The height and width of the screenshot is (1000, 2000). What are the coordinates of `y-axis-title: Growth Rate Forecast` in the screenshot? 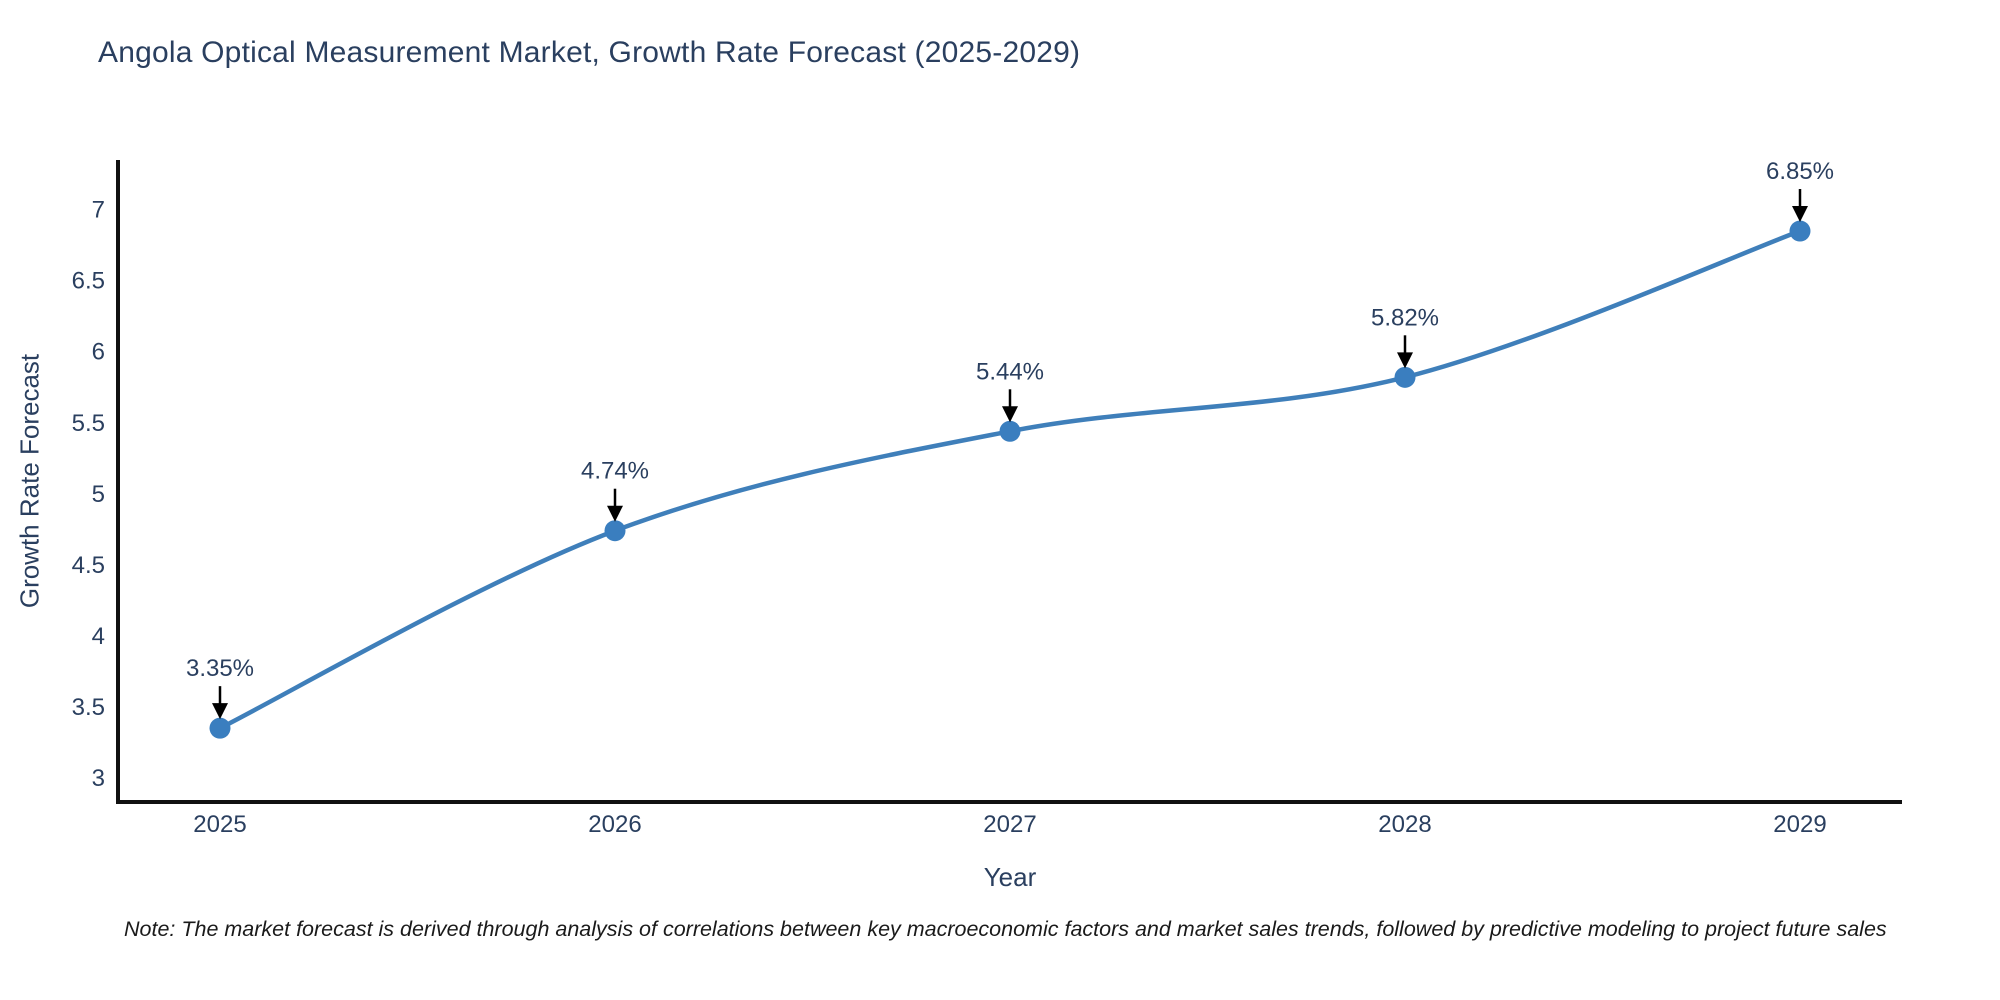 It's located at (29, 481).